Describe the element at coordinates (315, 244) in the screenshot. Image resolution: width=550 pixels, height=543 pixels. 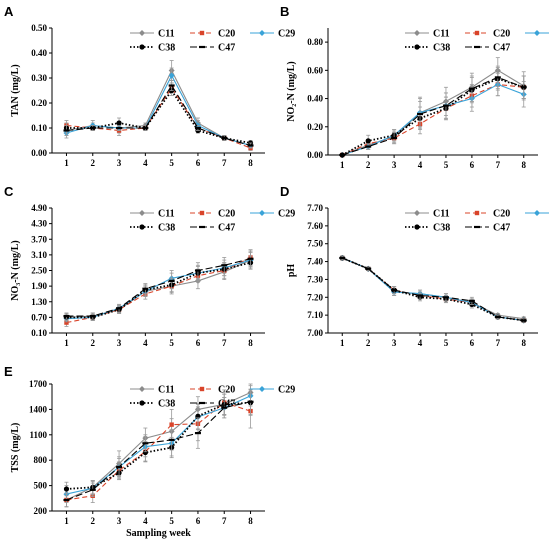
I see `y-tick-label: 7.50` at that location.